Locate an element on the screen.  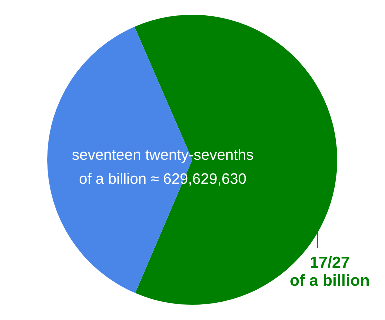
slice-label: 17/27 of a billion is located at coordinates (330, 272).